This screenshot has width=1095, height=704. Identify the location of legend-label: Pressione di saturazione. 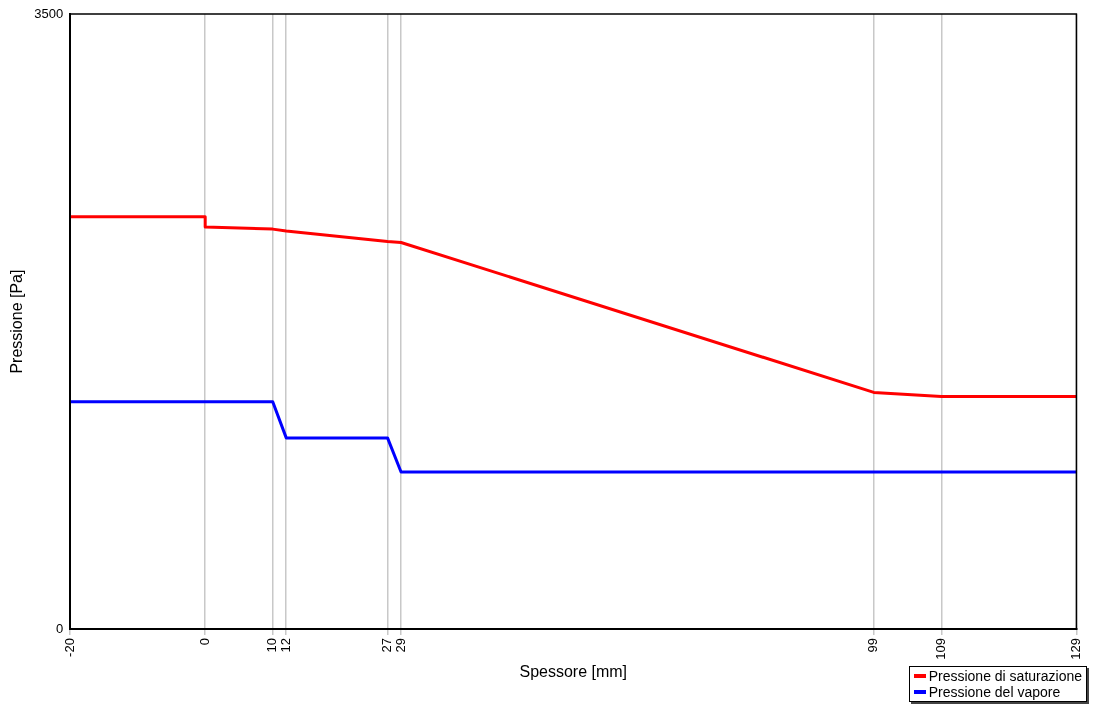
(1005, 676).